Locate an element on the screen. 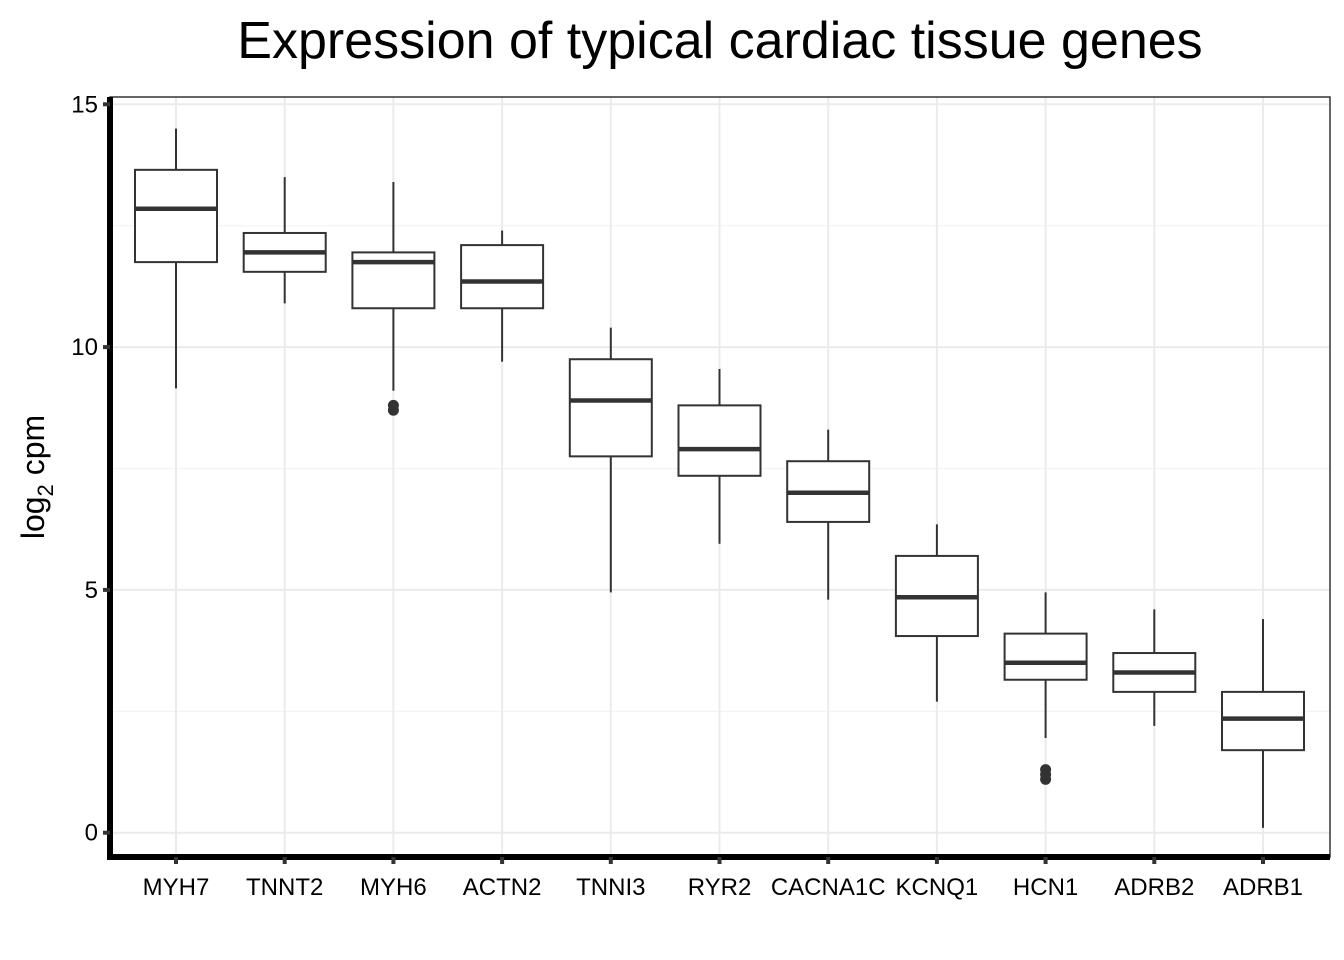 The image size is (1344, 960). x-tick-label: ADRB2 is located at coordinates (1154, 887).